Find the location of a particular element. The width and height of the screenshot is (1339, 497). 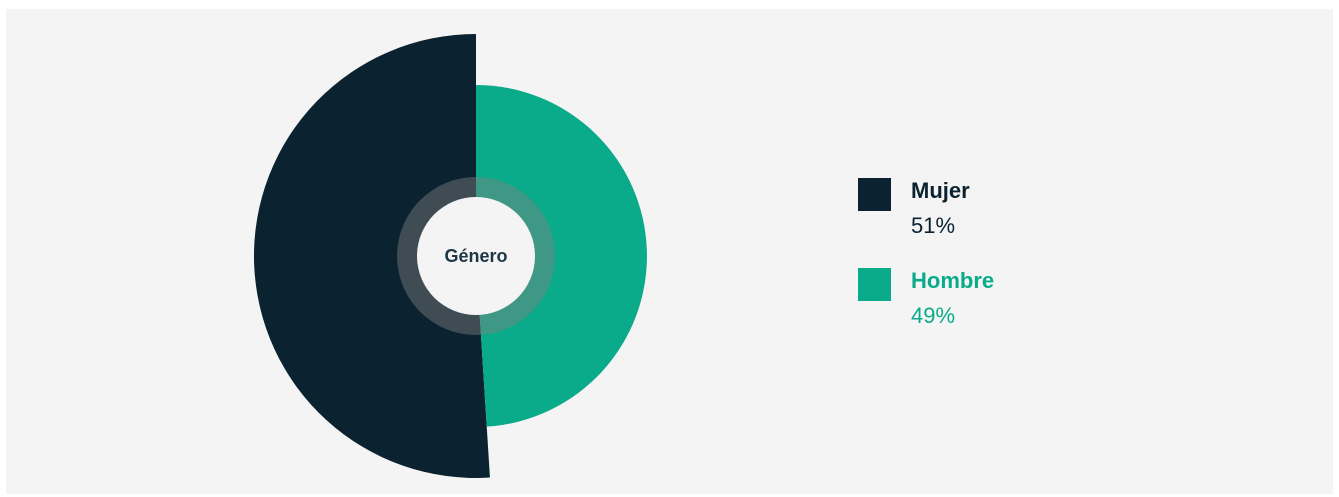

center-label: Género is located at coordinates (475, 256).